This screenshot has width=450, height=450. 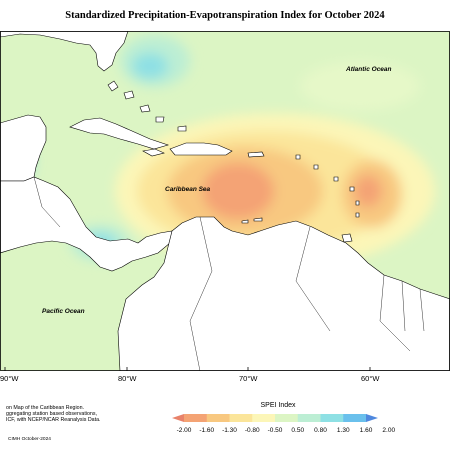 I want to click on longitude-label-90w: 90°W, so click(x=9, y=378).